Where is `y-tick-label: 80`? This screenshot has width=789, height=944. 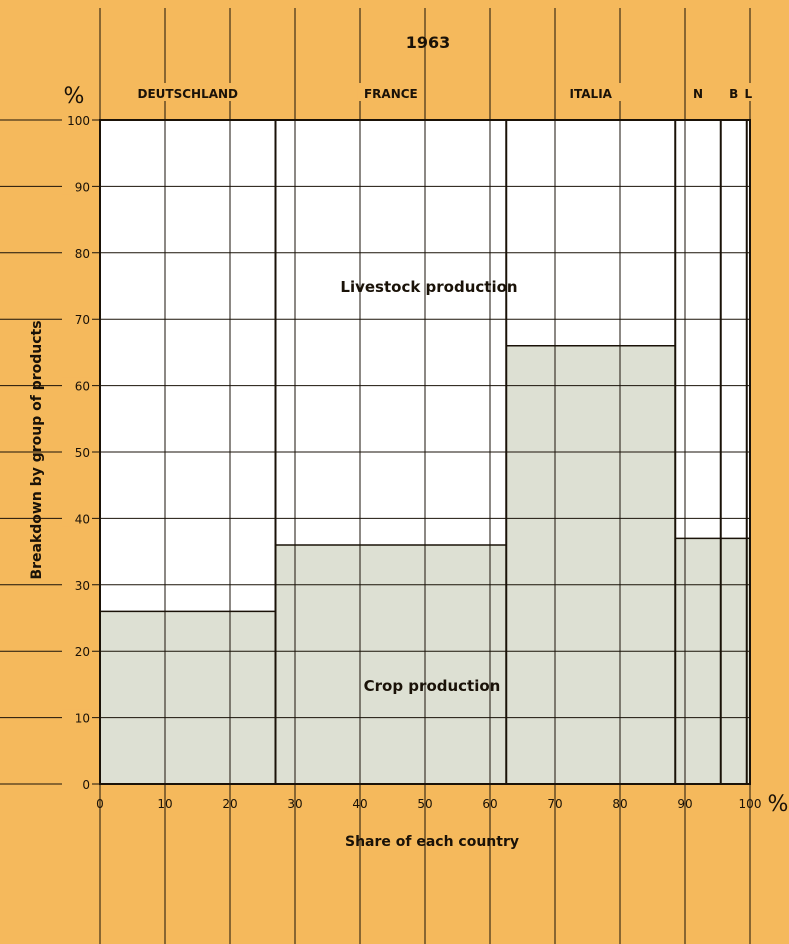
y-tick-label: 80 is located at coordinates (82, 254).